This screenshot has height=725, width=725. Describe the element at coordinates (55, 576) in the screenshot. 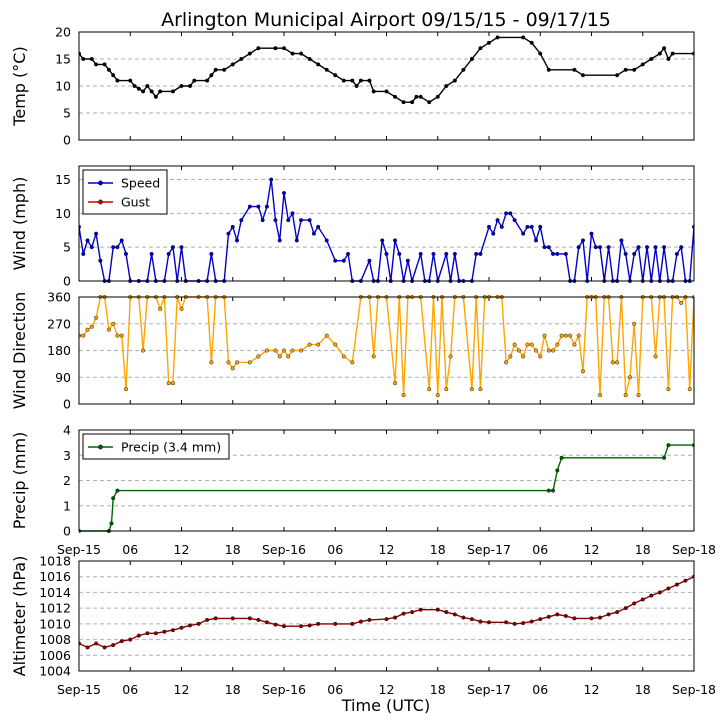

I see `alt-ytick-label: 1016` at that location.